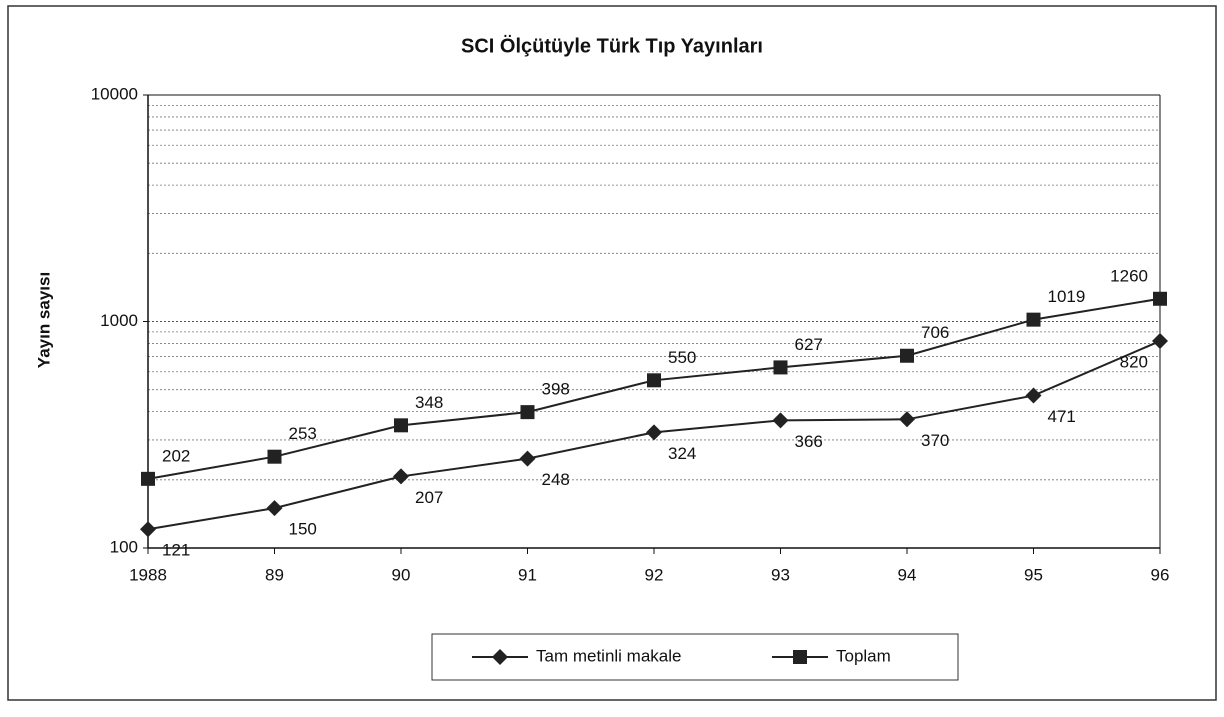  I want to click on data-label: 202, so click(176, 455).